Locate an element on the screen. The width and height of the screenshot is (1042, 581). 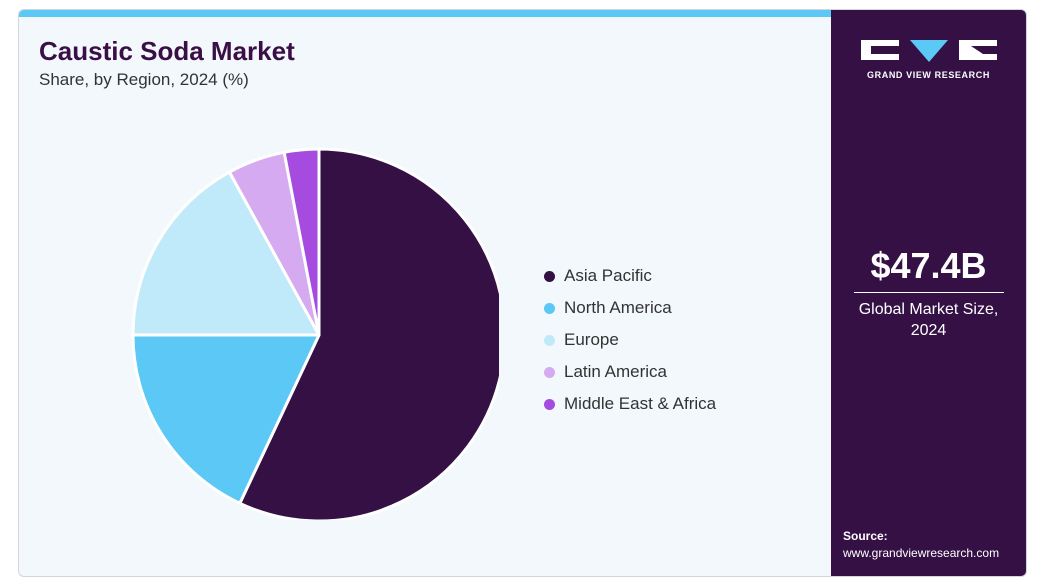
legend-label: Middle East & Africa is located at coordinates (640, 403).